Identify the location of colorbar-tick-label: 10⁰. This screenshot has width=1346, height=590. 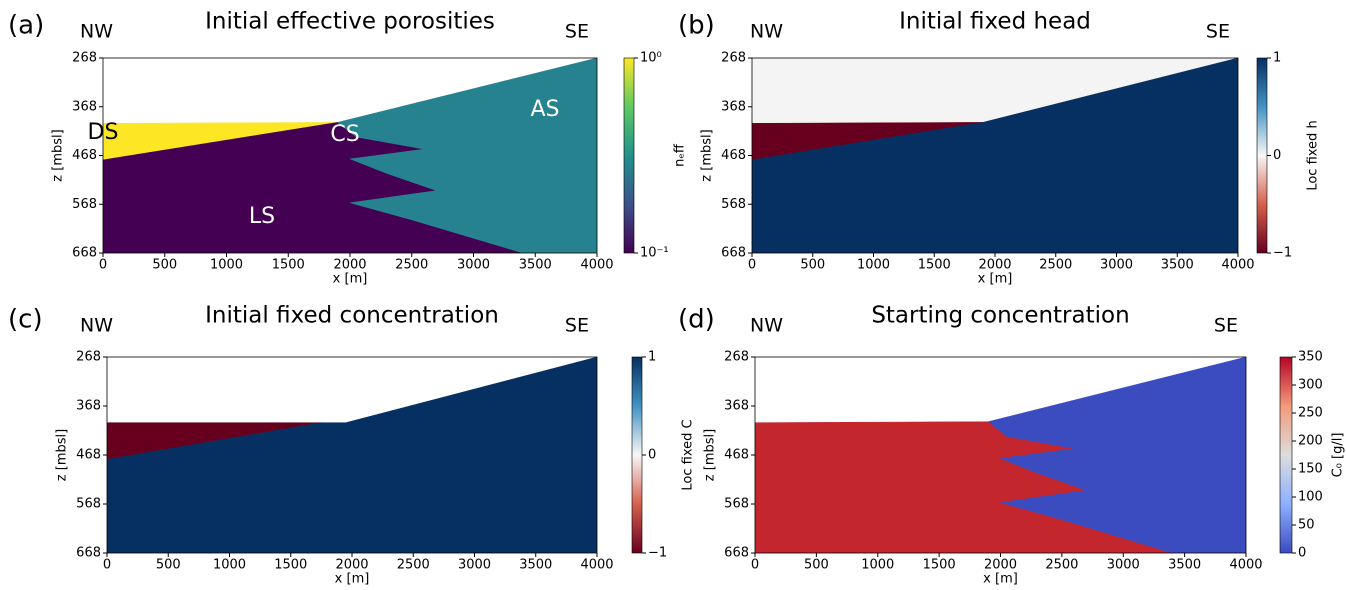
(651, 58).